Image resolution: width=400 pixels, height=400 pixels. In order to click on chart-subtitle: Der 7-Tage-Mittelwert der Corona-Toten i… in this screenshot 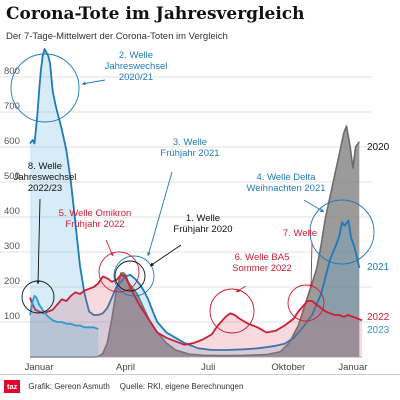, I will do `click(117, 36)`.